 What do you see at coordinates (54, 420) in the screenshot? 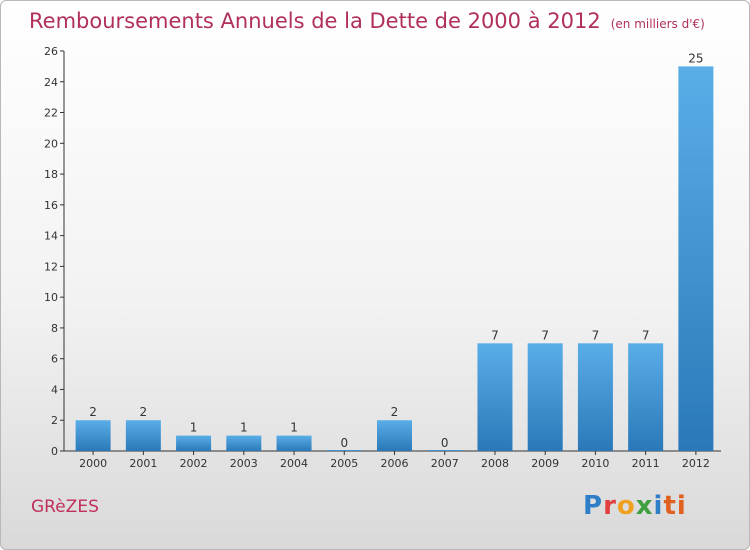
I see `y-tick-label: 2` at bounding box center [54, 420].